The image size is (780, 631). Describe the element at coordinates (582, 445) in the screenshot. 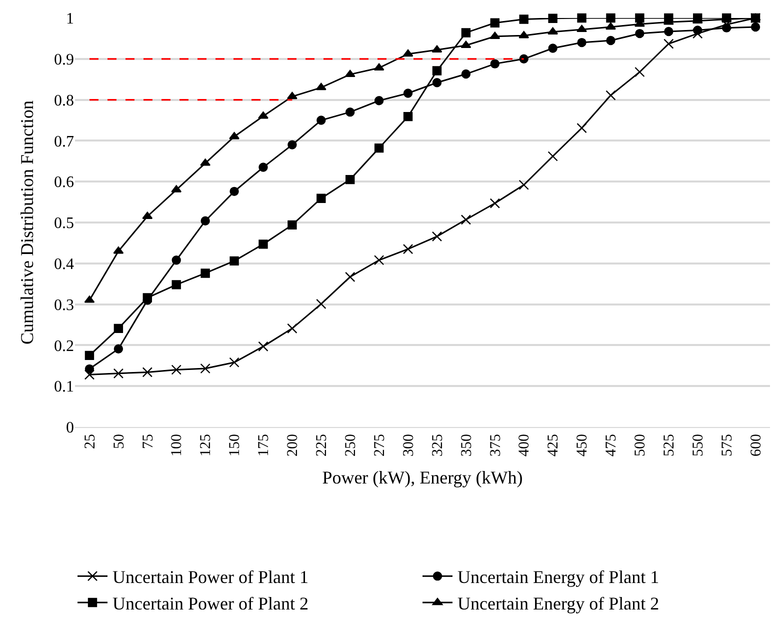

I see `x-tick-label: 450` at that location.